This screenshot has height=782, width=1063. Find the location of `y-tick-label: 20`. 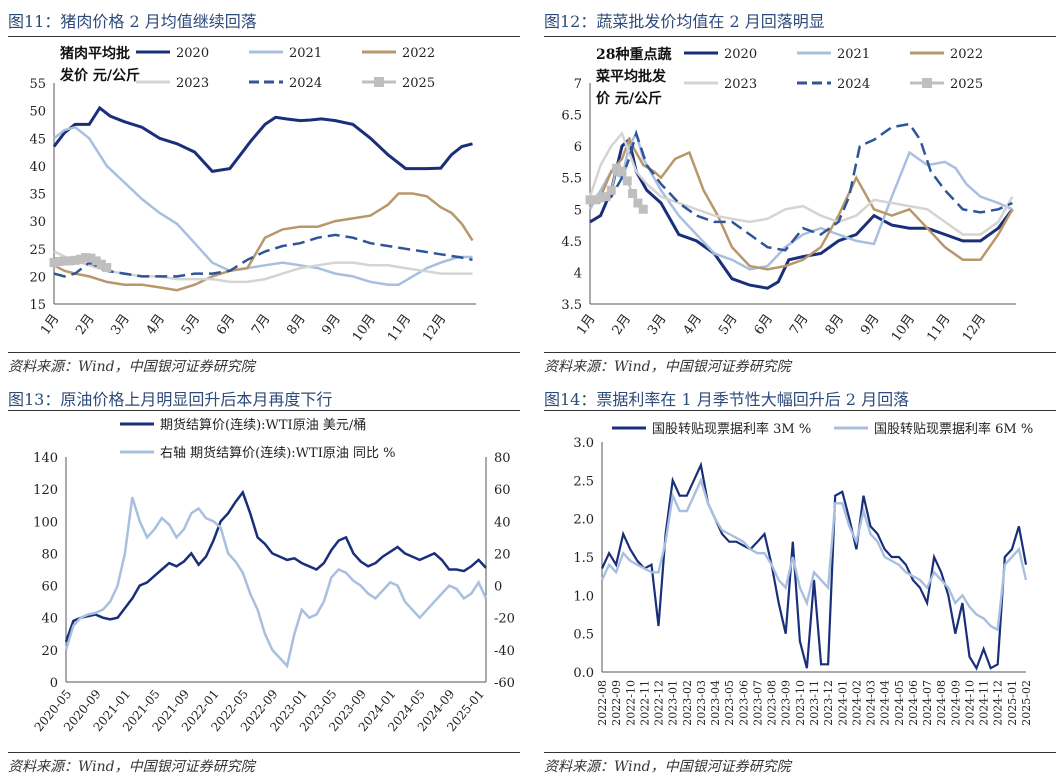

y-tick-label: 20 is located at coordinates (37, 277).